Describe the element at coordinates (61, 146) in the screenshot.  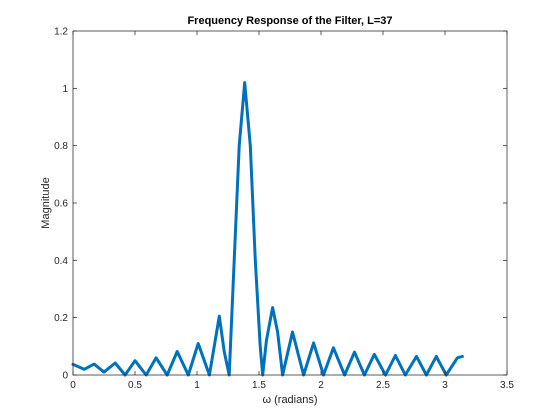
I see `y-tick-label: 0.8` at that location.